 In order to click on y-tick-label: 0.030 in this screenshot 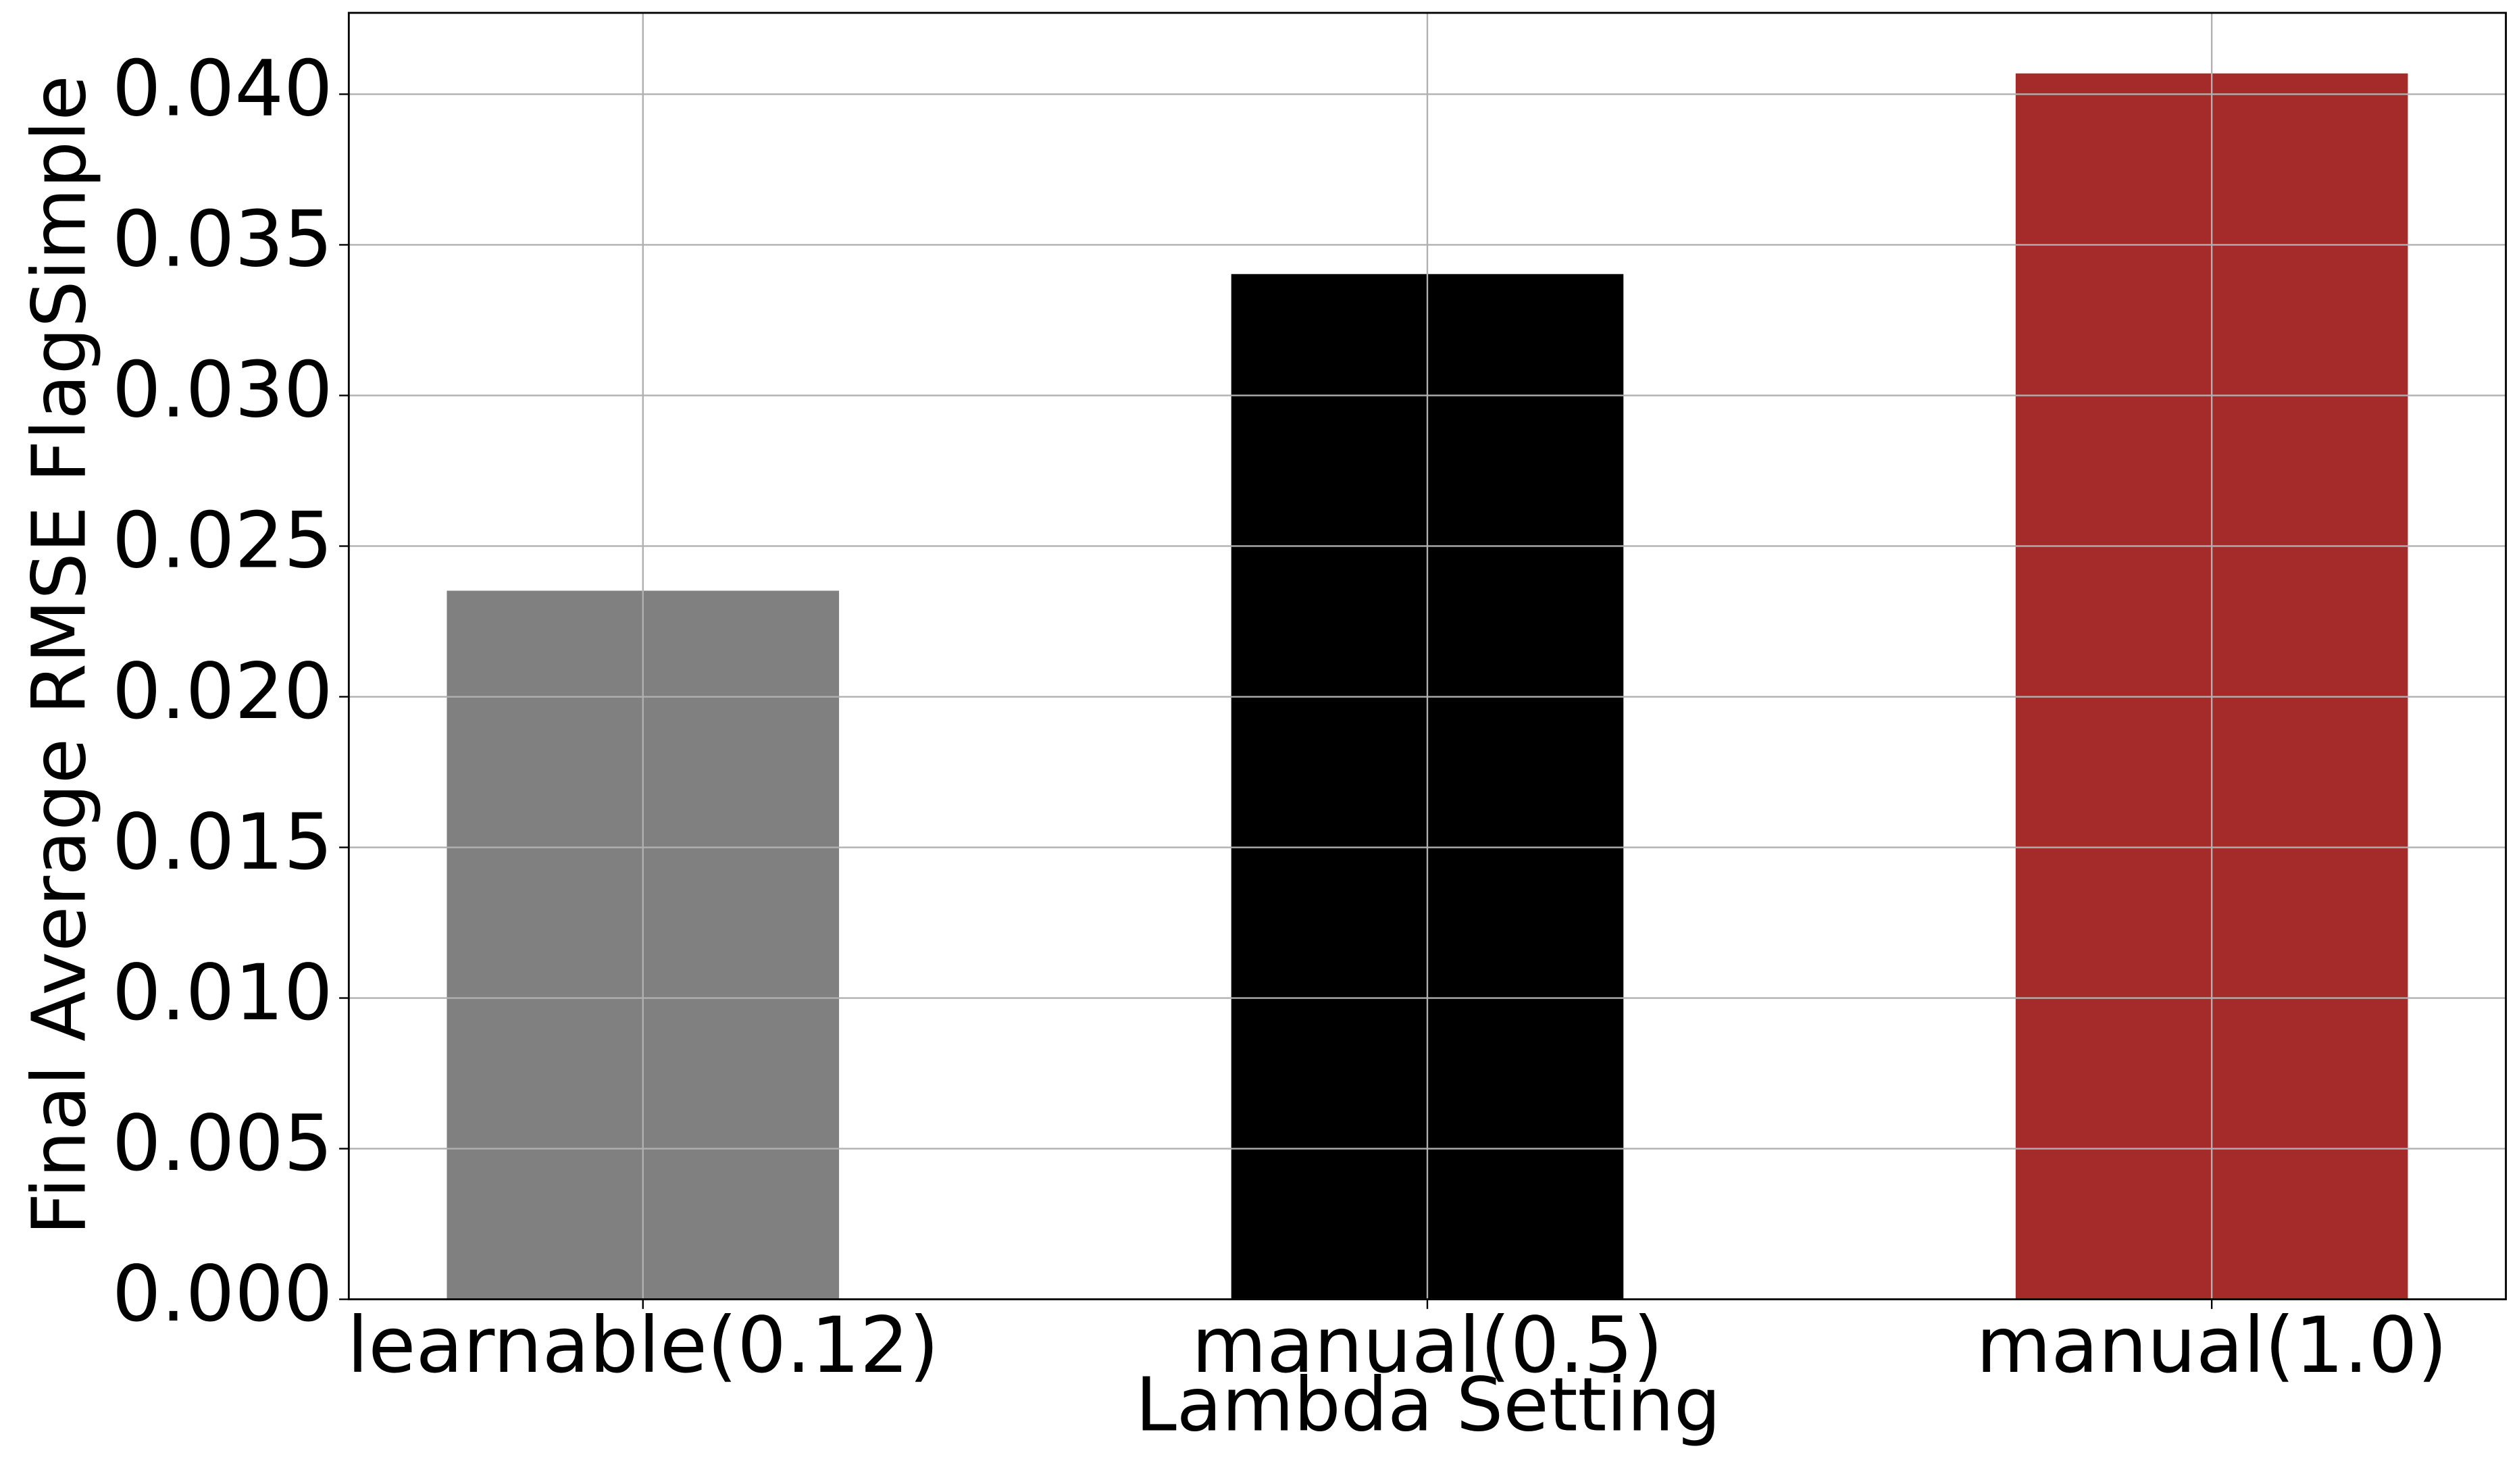, I will do `click(222, 390)`.